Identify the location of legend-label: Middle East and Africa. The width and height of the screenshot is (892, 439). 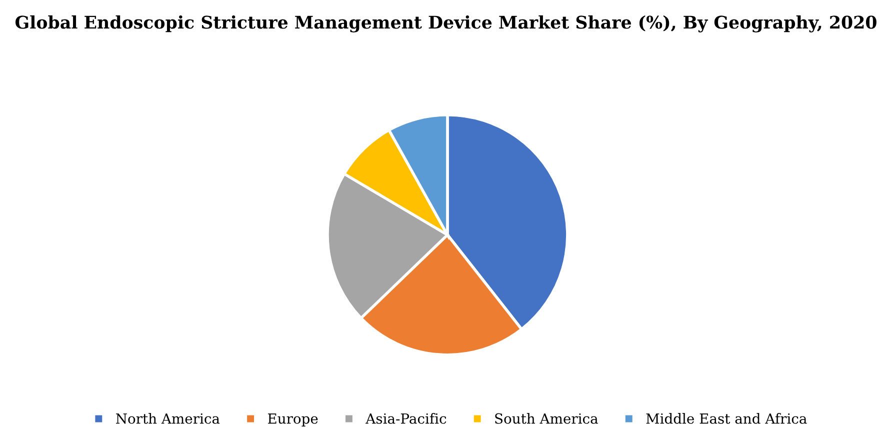
(726, 418).